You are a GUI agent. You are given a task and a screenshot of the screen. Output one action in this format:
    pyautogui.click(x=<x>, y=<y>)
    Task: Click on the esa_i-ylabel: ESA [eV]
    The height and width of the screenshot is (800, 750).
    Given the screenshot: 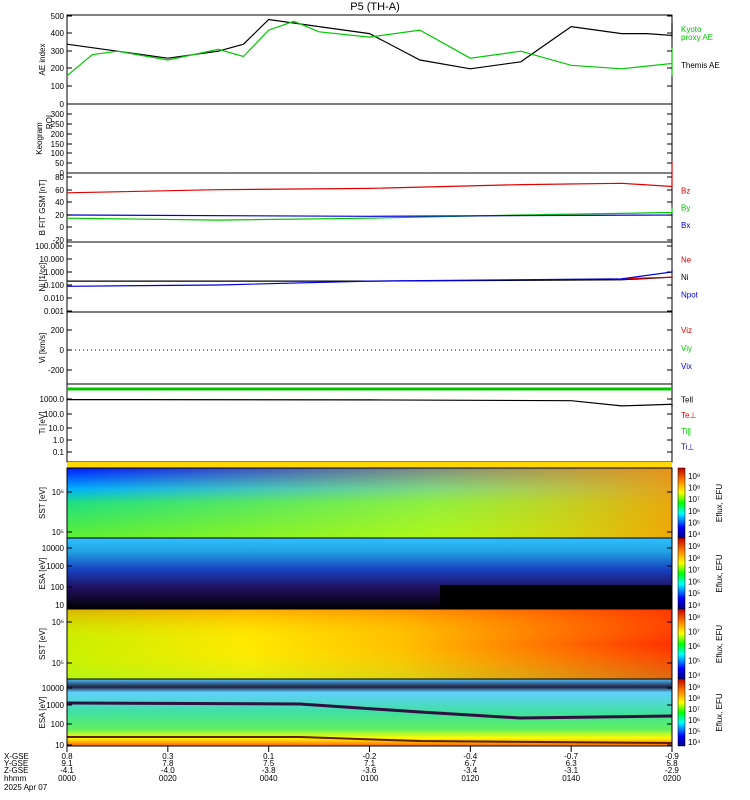 What is the action you would take?
    pyautogui.click(x=42, y=712)
    